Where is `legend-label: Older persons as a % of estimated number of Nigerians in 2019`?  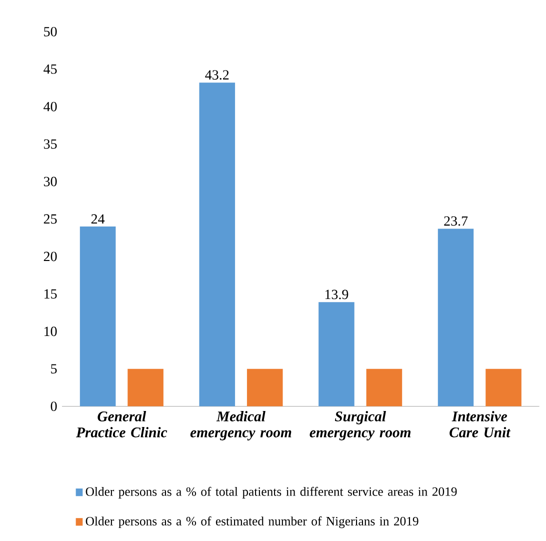 legend-label: Older persons as a % of estimated number of Nigerians in 2019 is located at coordinates (252, 522).